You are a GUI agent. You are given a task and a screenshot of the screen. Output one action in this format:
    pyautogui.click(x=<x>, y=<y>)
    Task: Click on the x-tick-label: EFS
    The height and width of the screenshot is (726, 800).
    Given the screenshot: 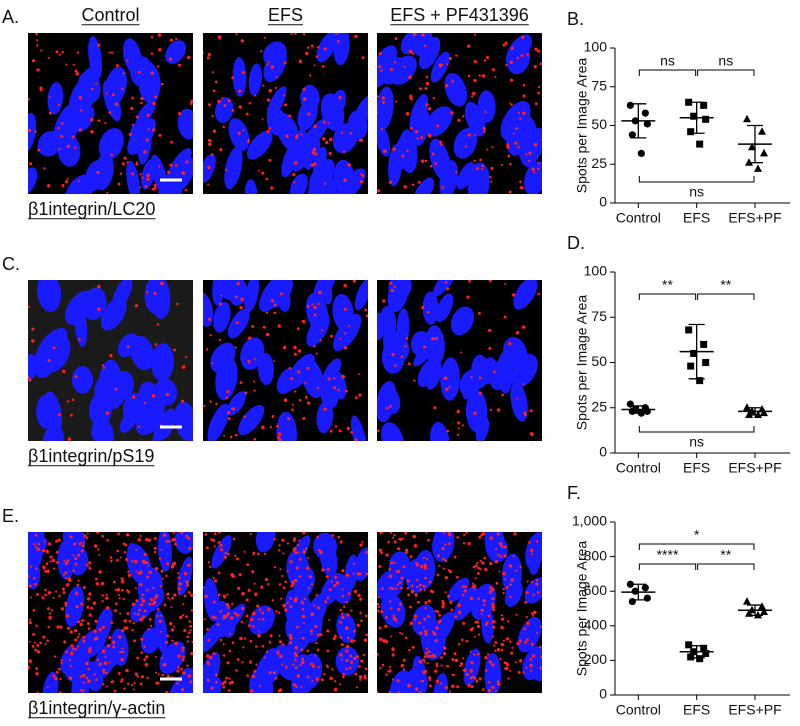 What is the action you would take?
    pyautogui.click(x=696, y=710)
    